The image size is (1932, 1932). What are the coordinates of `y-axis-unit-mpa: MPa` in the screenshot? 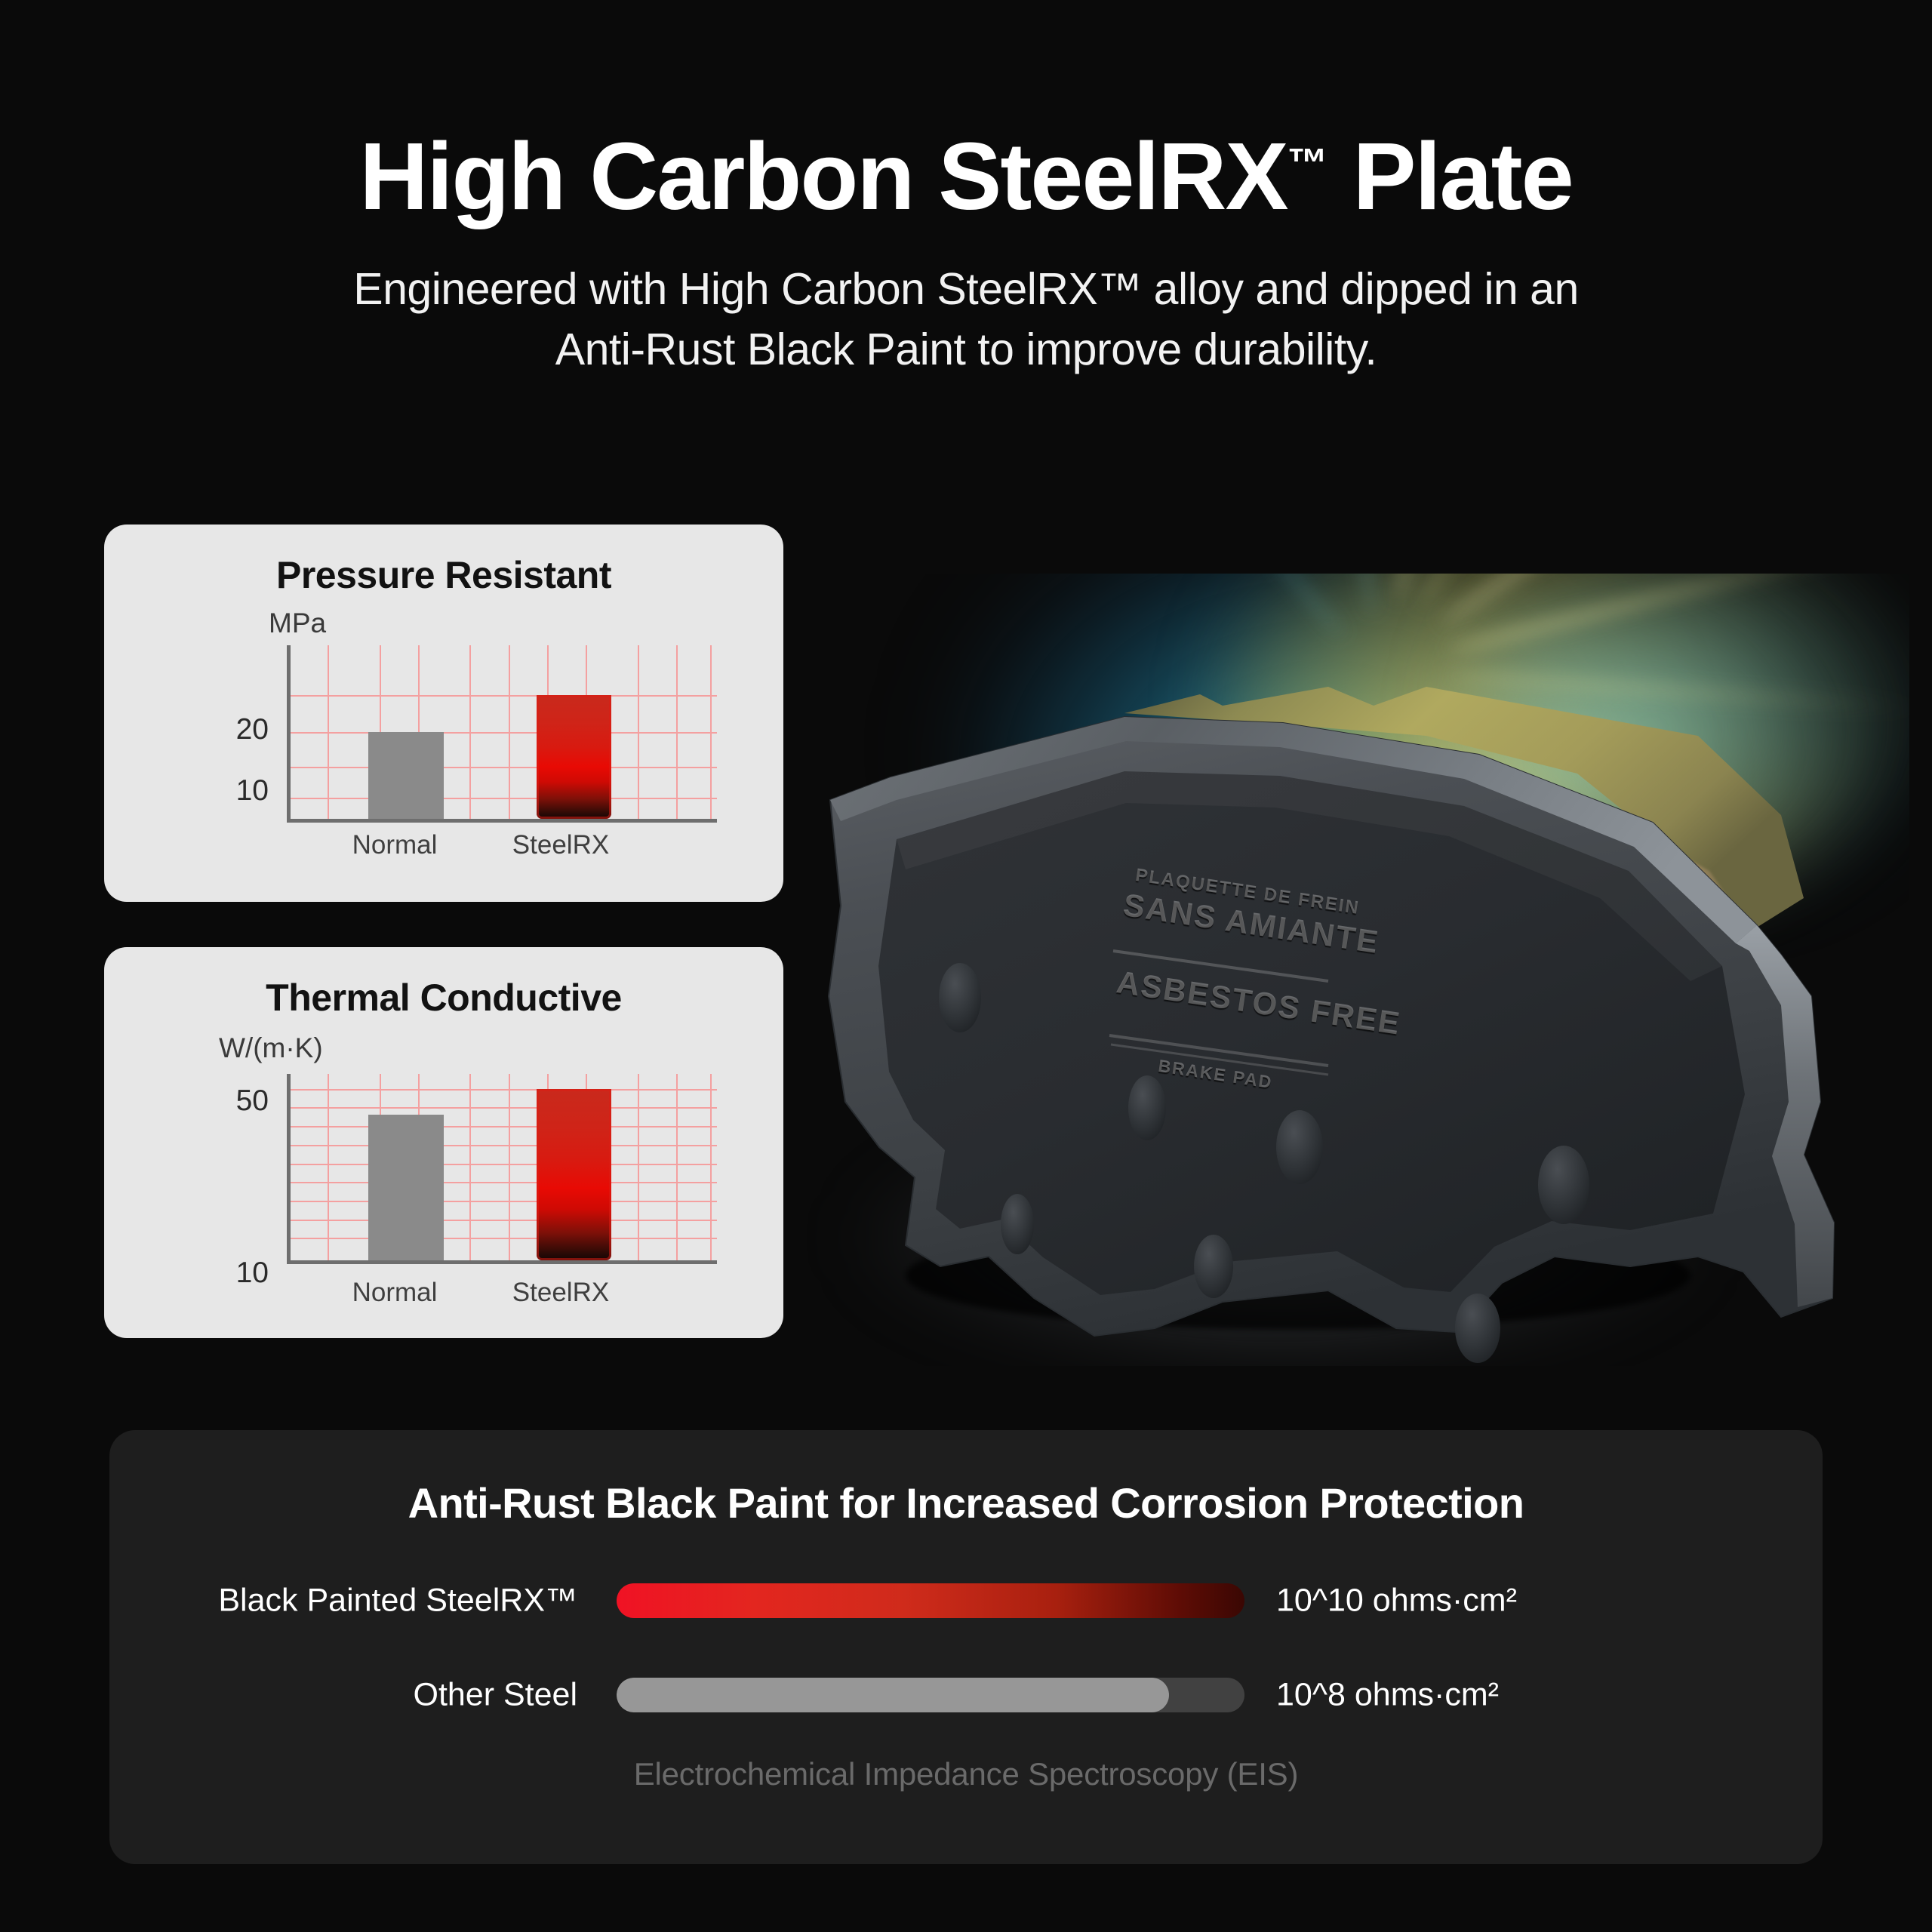 It's located at (298, 623).